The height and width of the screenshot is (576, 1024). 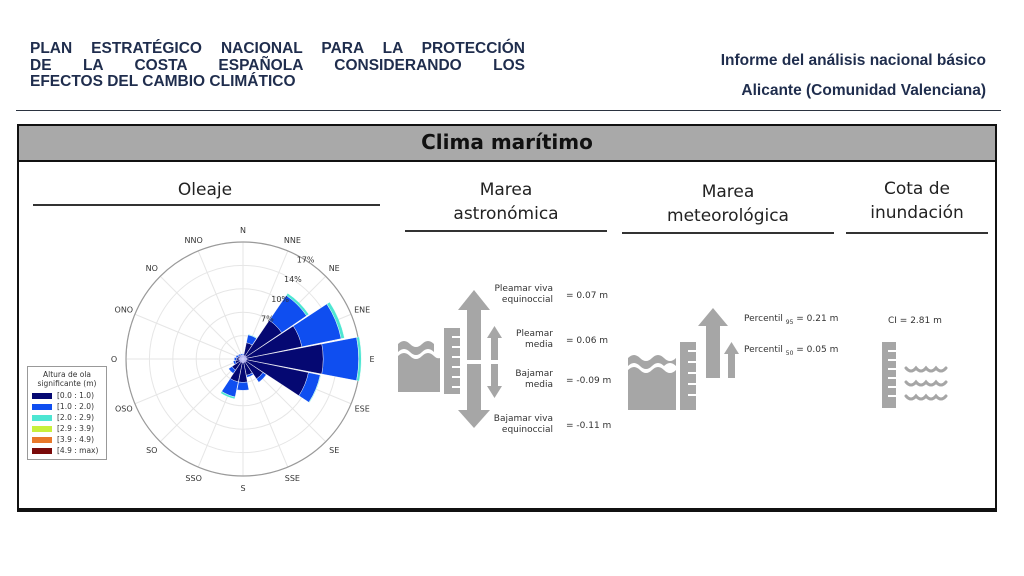 What do you see at coordinates (297, 304) in the screenshot?
I see `rose-bar-ne` at bounding box center [297, 304].